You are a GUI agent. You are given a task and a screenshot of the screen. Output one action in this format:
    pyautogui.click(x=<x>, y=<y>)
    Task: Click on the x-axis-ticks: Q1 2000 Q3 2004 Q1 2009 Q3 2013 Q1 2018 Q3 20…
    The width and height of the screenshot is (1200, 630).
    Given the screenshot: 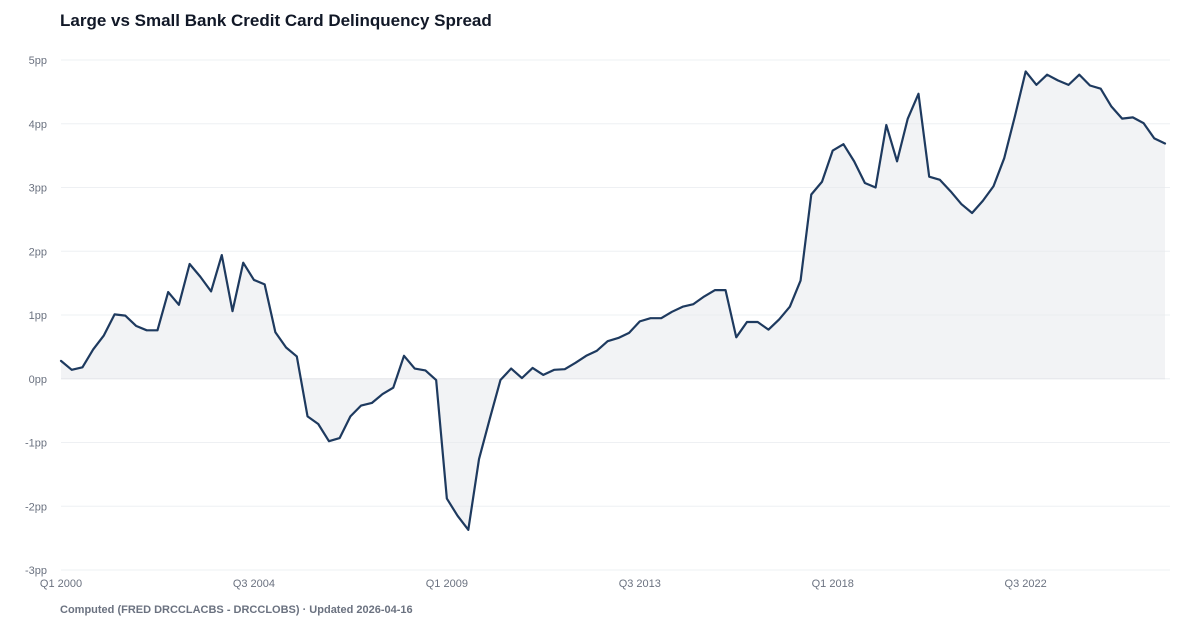 What is the action you would take?
    pyautogui.click(x=543, y=584)
    